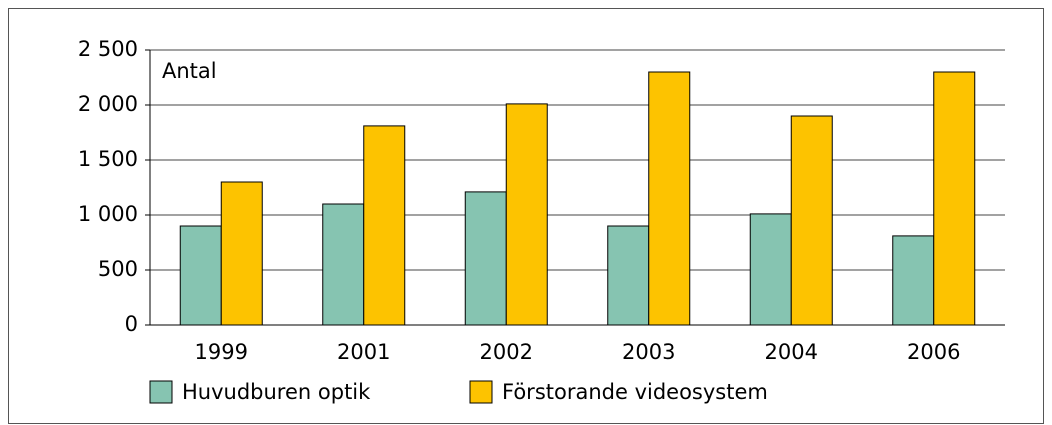  Describe the element at coordinates (506, 352) in the screenshot. I see `x-tick-label: 2002` at that location.